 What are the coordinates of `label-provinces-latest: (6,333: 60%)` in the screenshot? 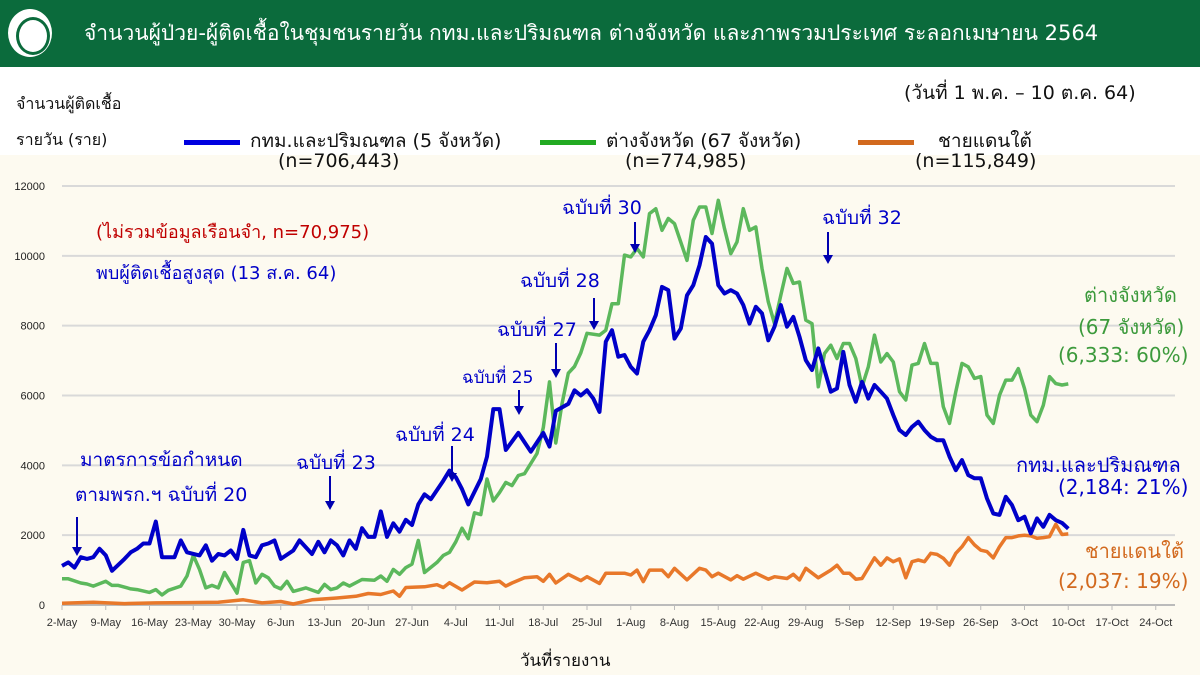 It's located at (1123, 355).